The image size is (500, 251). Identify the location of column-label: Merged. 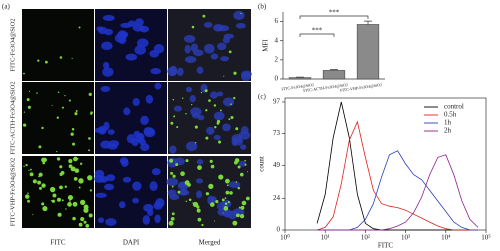
(210, 243).